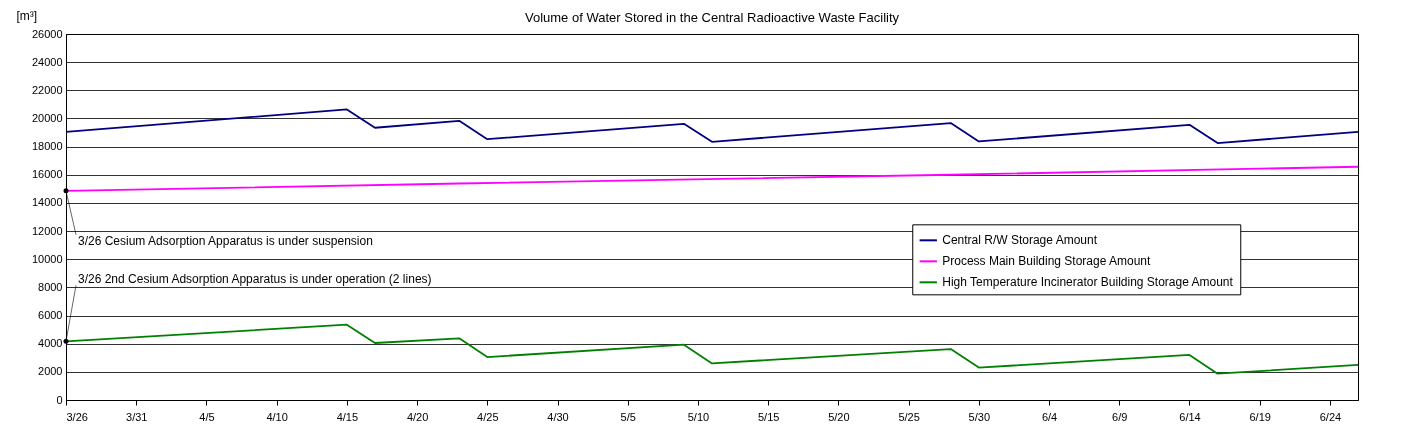 This screenshot has width=1413, height=436. What do you see at coordinates (712, 17) in the screenshot?
I see `chart-title: Volume of Water Stored in the Central Radioactive Waste Facility` at bounding box center [712, 17].